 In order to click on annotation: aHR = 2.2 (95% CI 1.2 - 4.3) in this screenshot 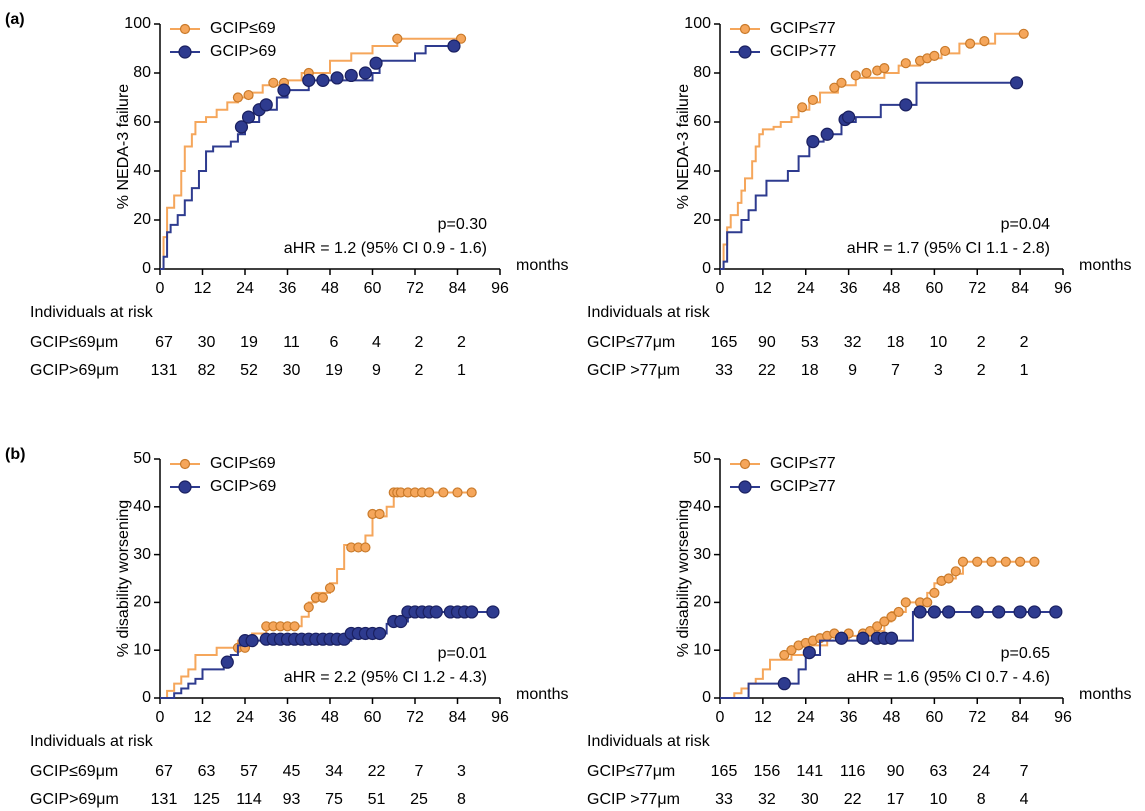, I will do `click(385, 677)`.